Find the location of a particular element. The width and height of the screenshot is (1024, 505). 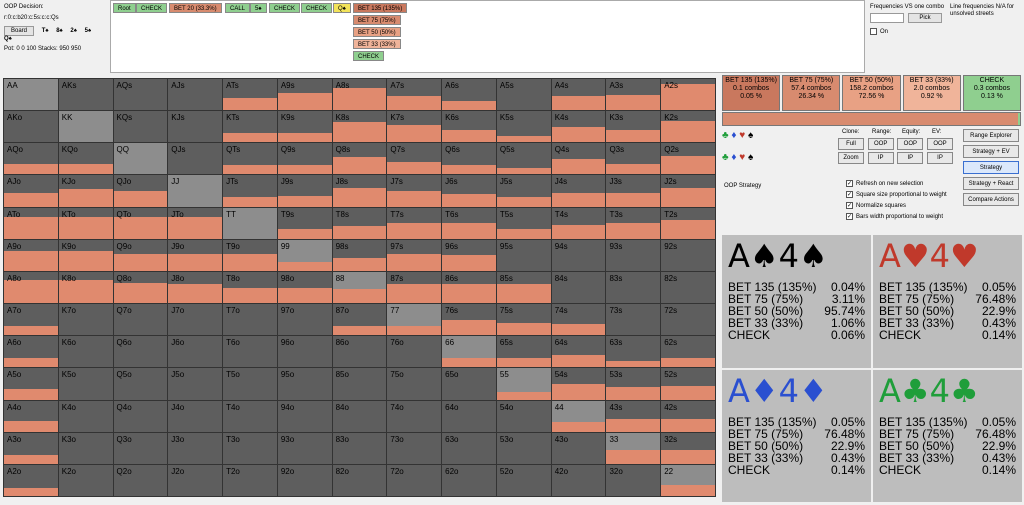

hand-cell: 62s is located at coordinates (688, 352).